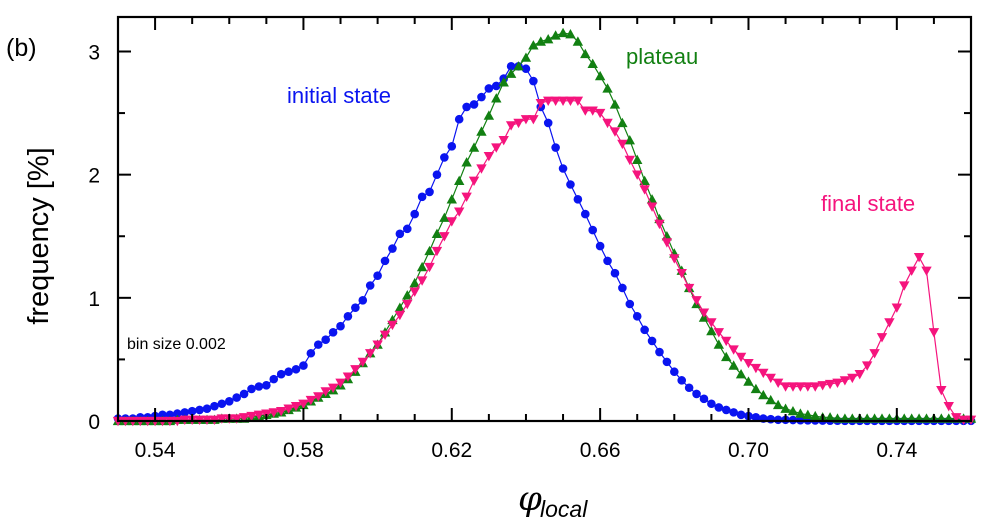  I want to click on y-tick-label: 3, so click(94, 52).